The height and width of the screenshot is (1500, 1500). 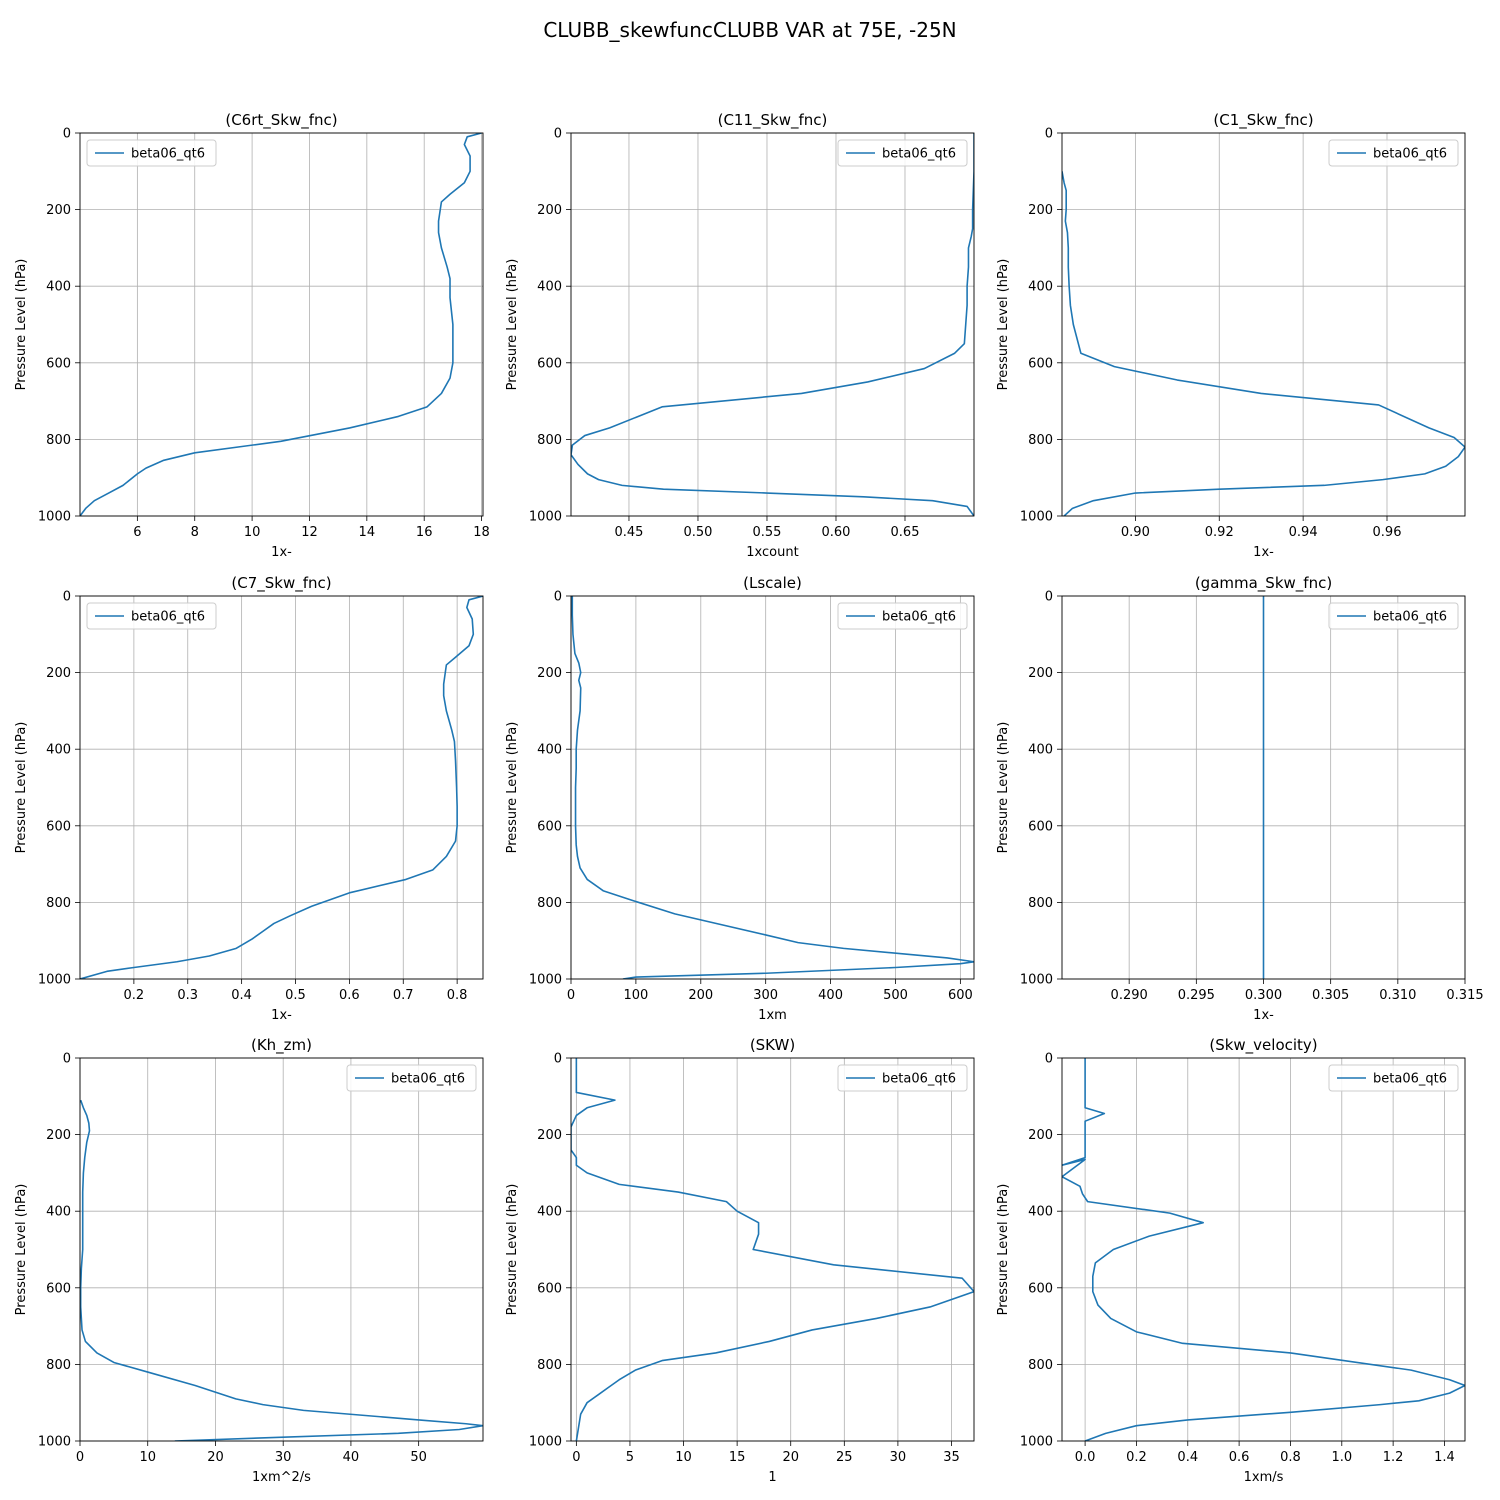 What do you see at coordinates (1196, 995) in the screenshot?
I see `x-tick-label: 0.295` at bounding box center [1196, 995].